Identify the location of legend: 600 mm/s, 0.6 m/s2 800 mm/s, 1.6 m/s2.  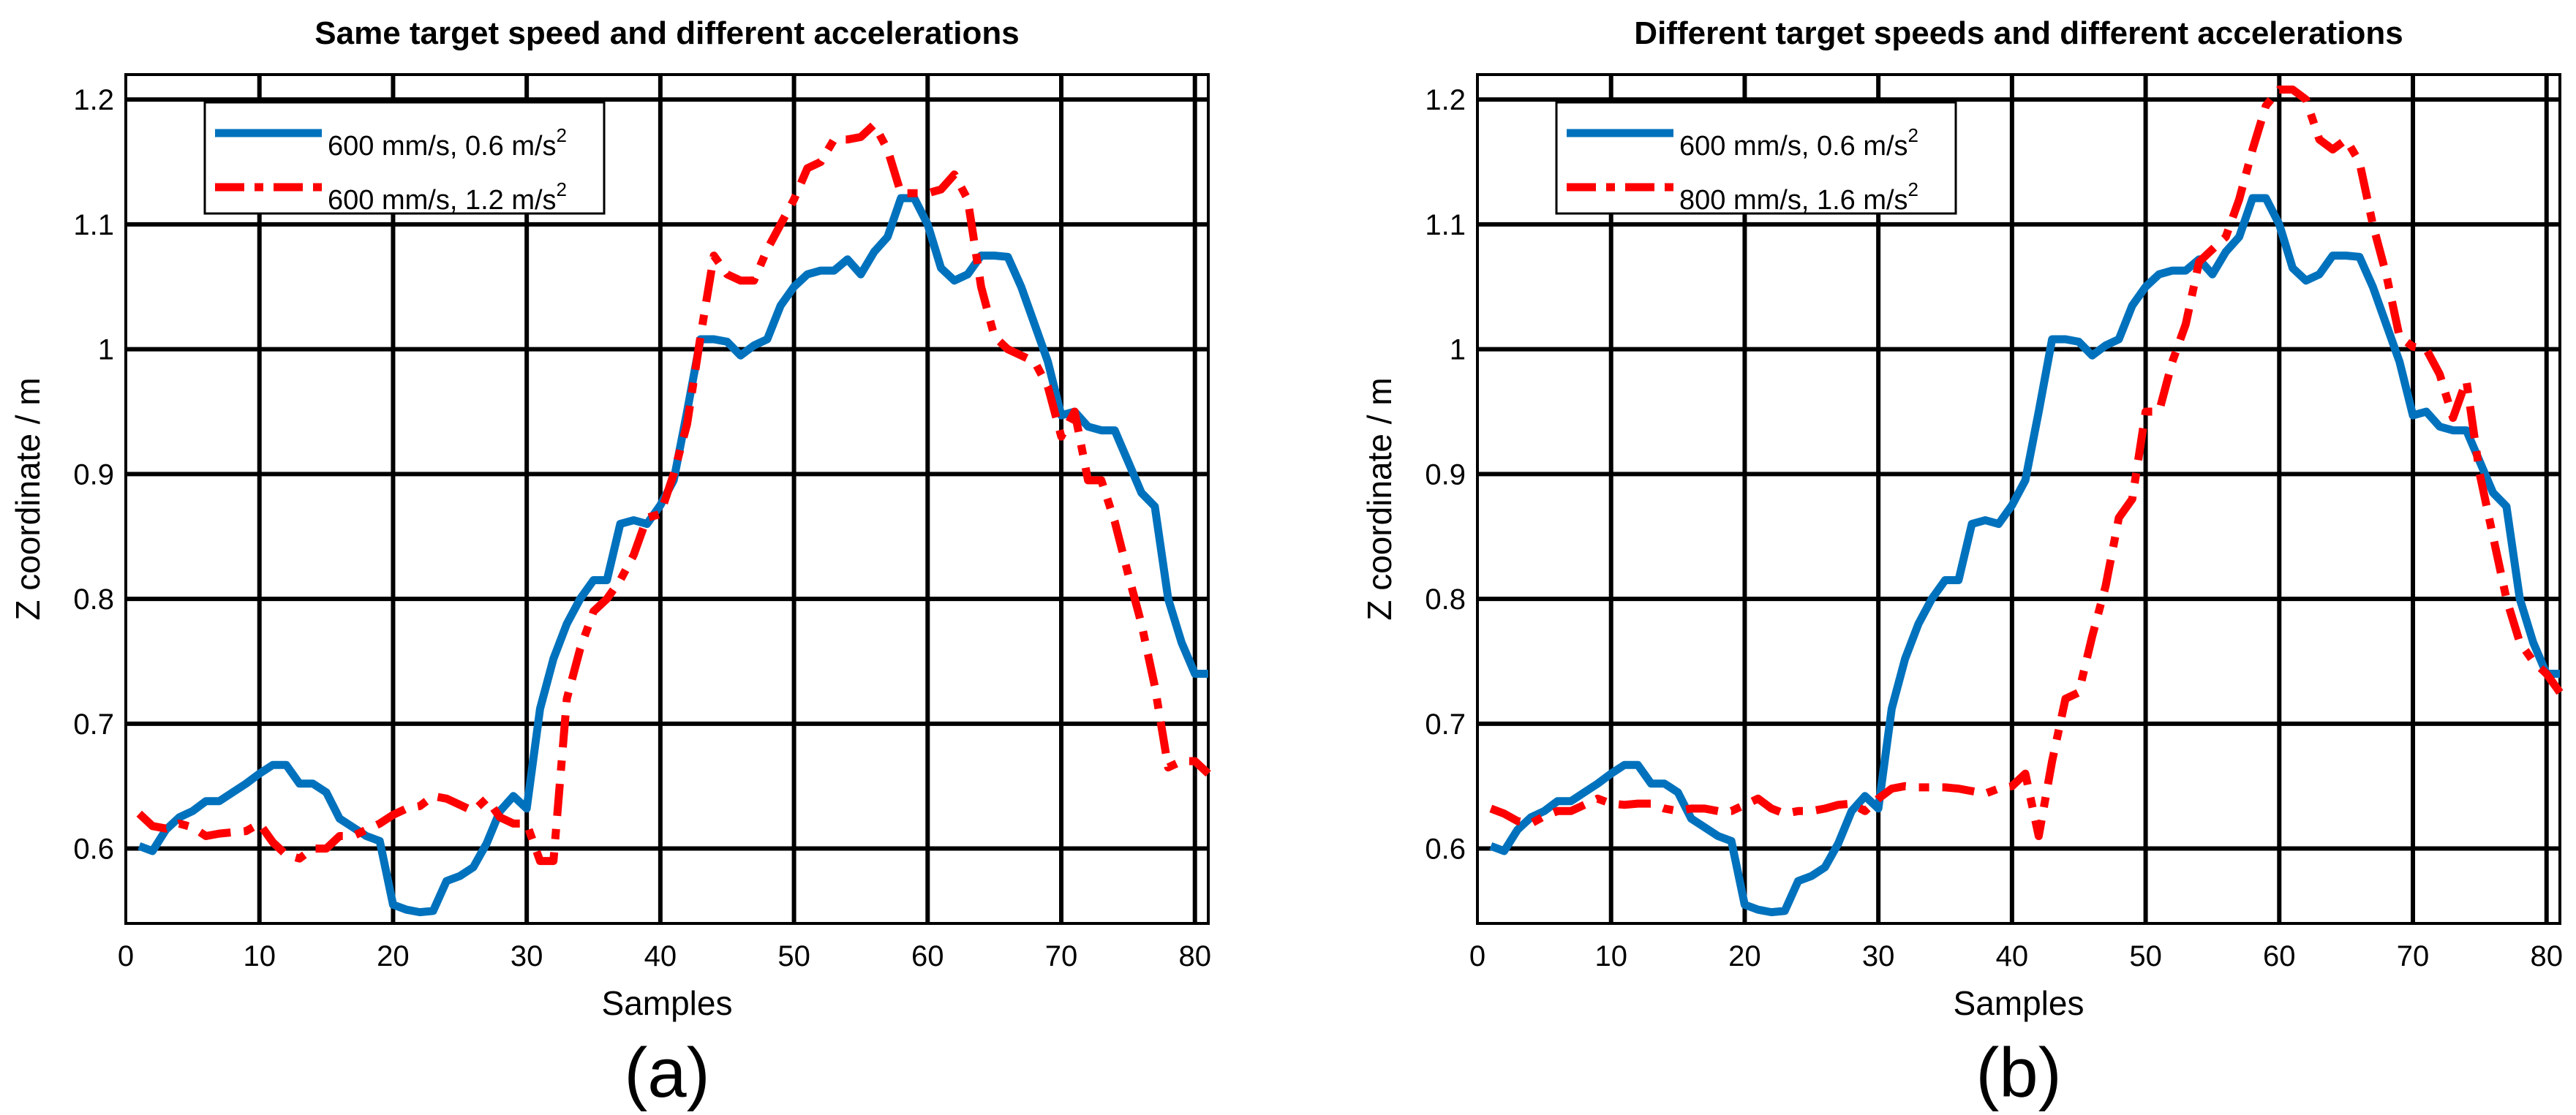
(1756, 158).